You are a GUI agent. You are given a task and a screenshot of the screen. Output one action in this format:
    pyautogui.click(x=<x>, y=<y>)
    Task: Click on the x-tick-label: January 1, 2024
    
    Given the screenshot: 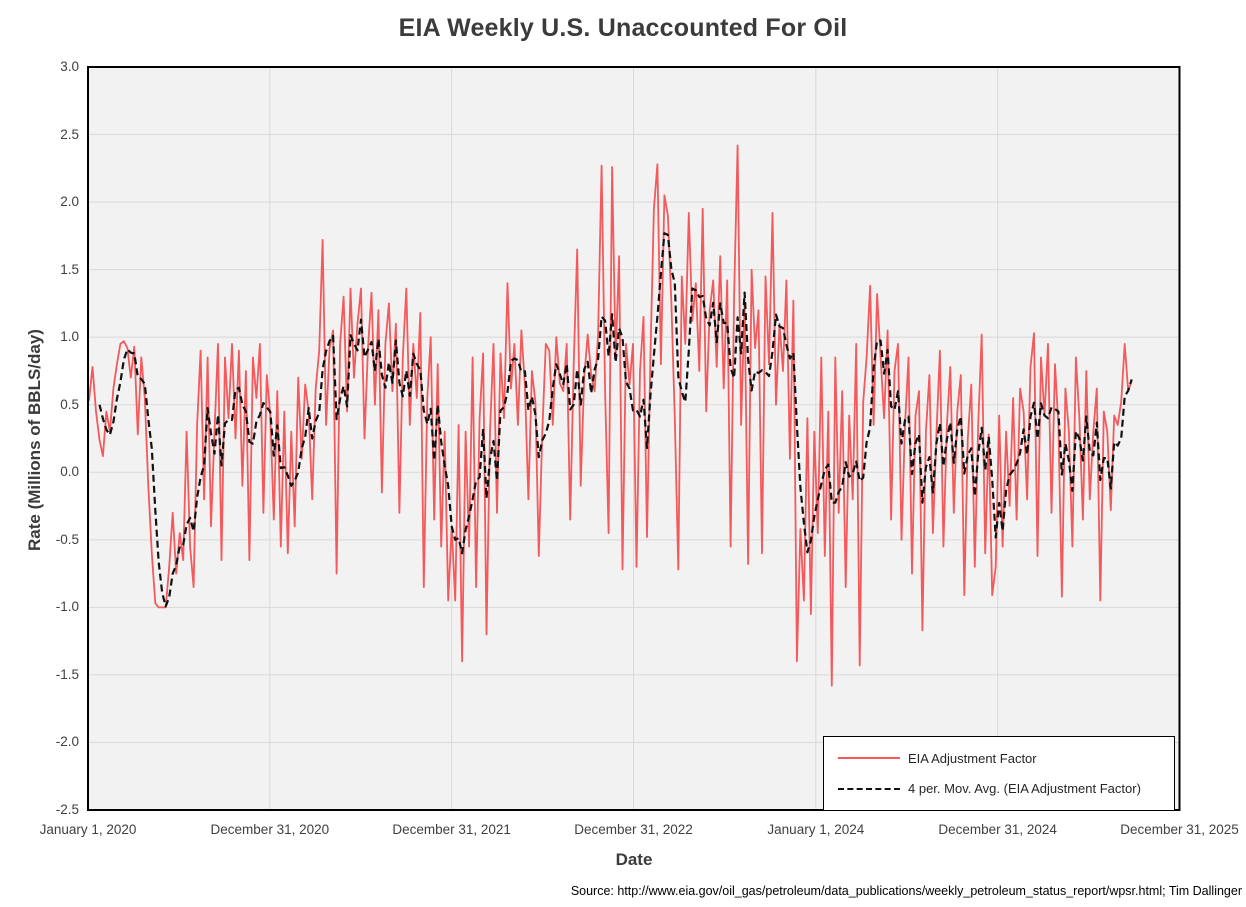 What is the action you would take?
    pyautogui.click(x=816, y=829)
    